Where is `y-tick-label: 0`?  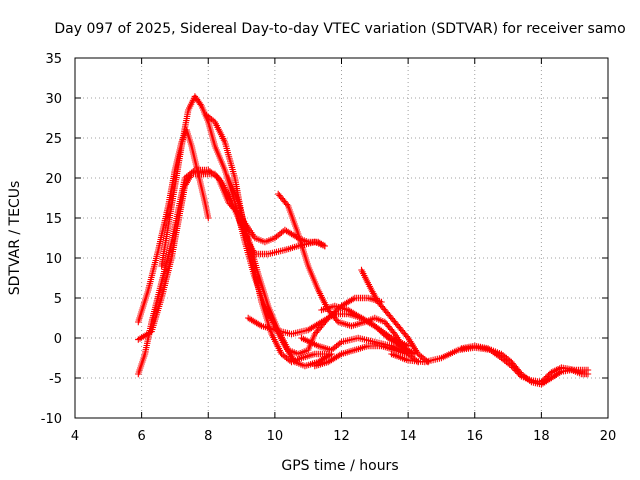 y-tick-label: 0 is located at coordinates (58, 339).